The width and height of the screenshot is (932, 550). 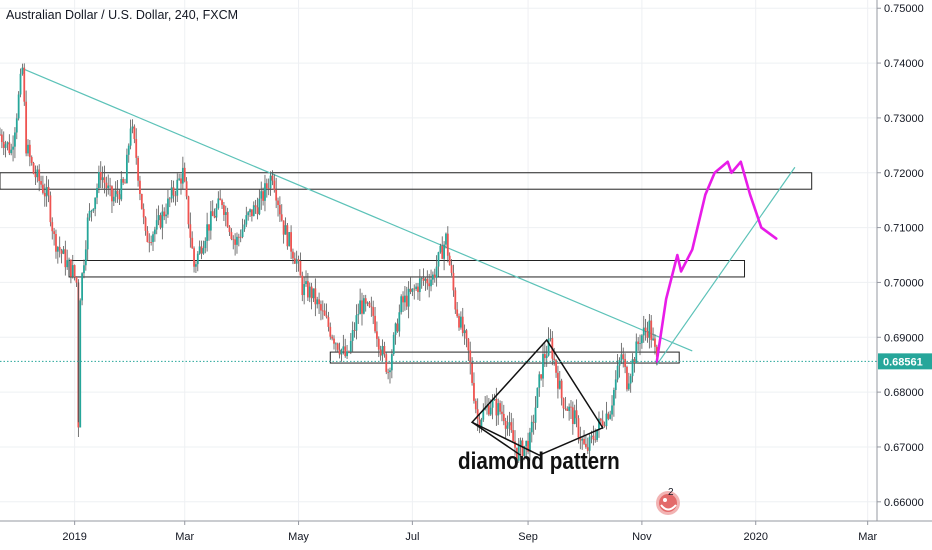 I want to click on diamond-pattern-annotation: diamond pattern, so click(x=539, y=461).